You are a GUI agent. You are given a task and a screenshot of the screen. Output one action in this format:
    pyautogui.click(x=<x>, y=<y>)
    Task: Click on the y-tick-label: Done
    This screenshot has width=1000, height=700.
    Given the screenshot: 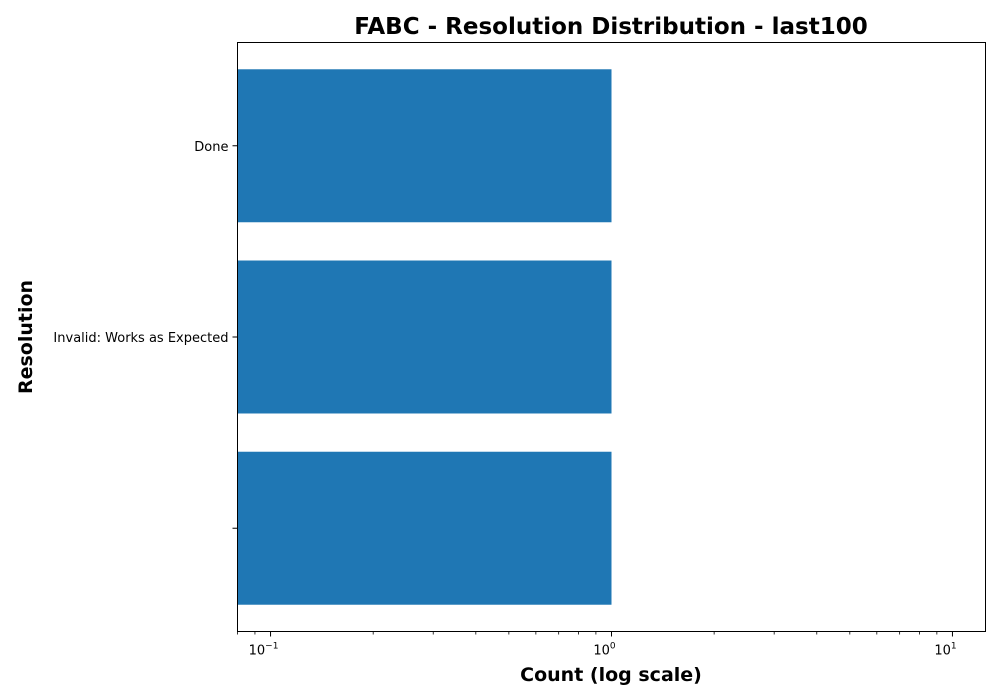 What is the action you would take?
    pyautogui.click(x=211, y=147)
    